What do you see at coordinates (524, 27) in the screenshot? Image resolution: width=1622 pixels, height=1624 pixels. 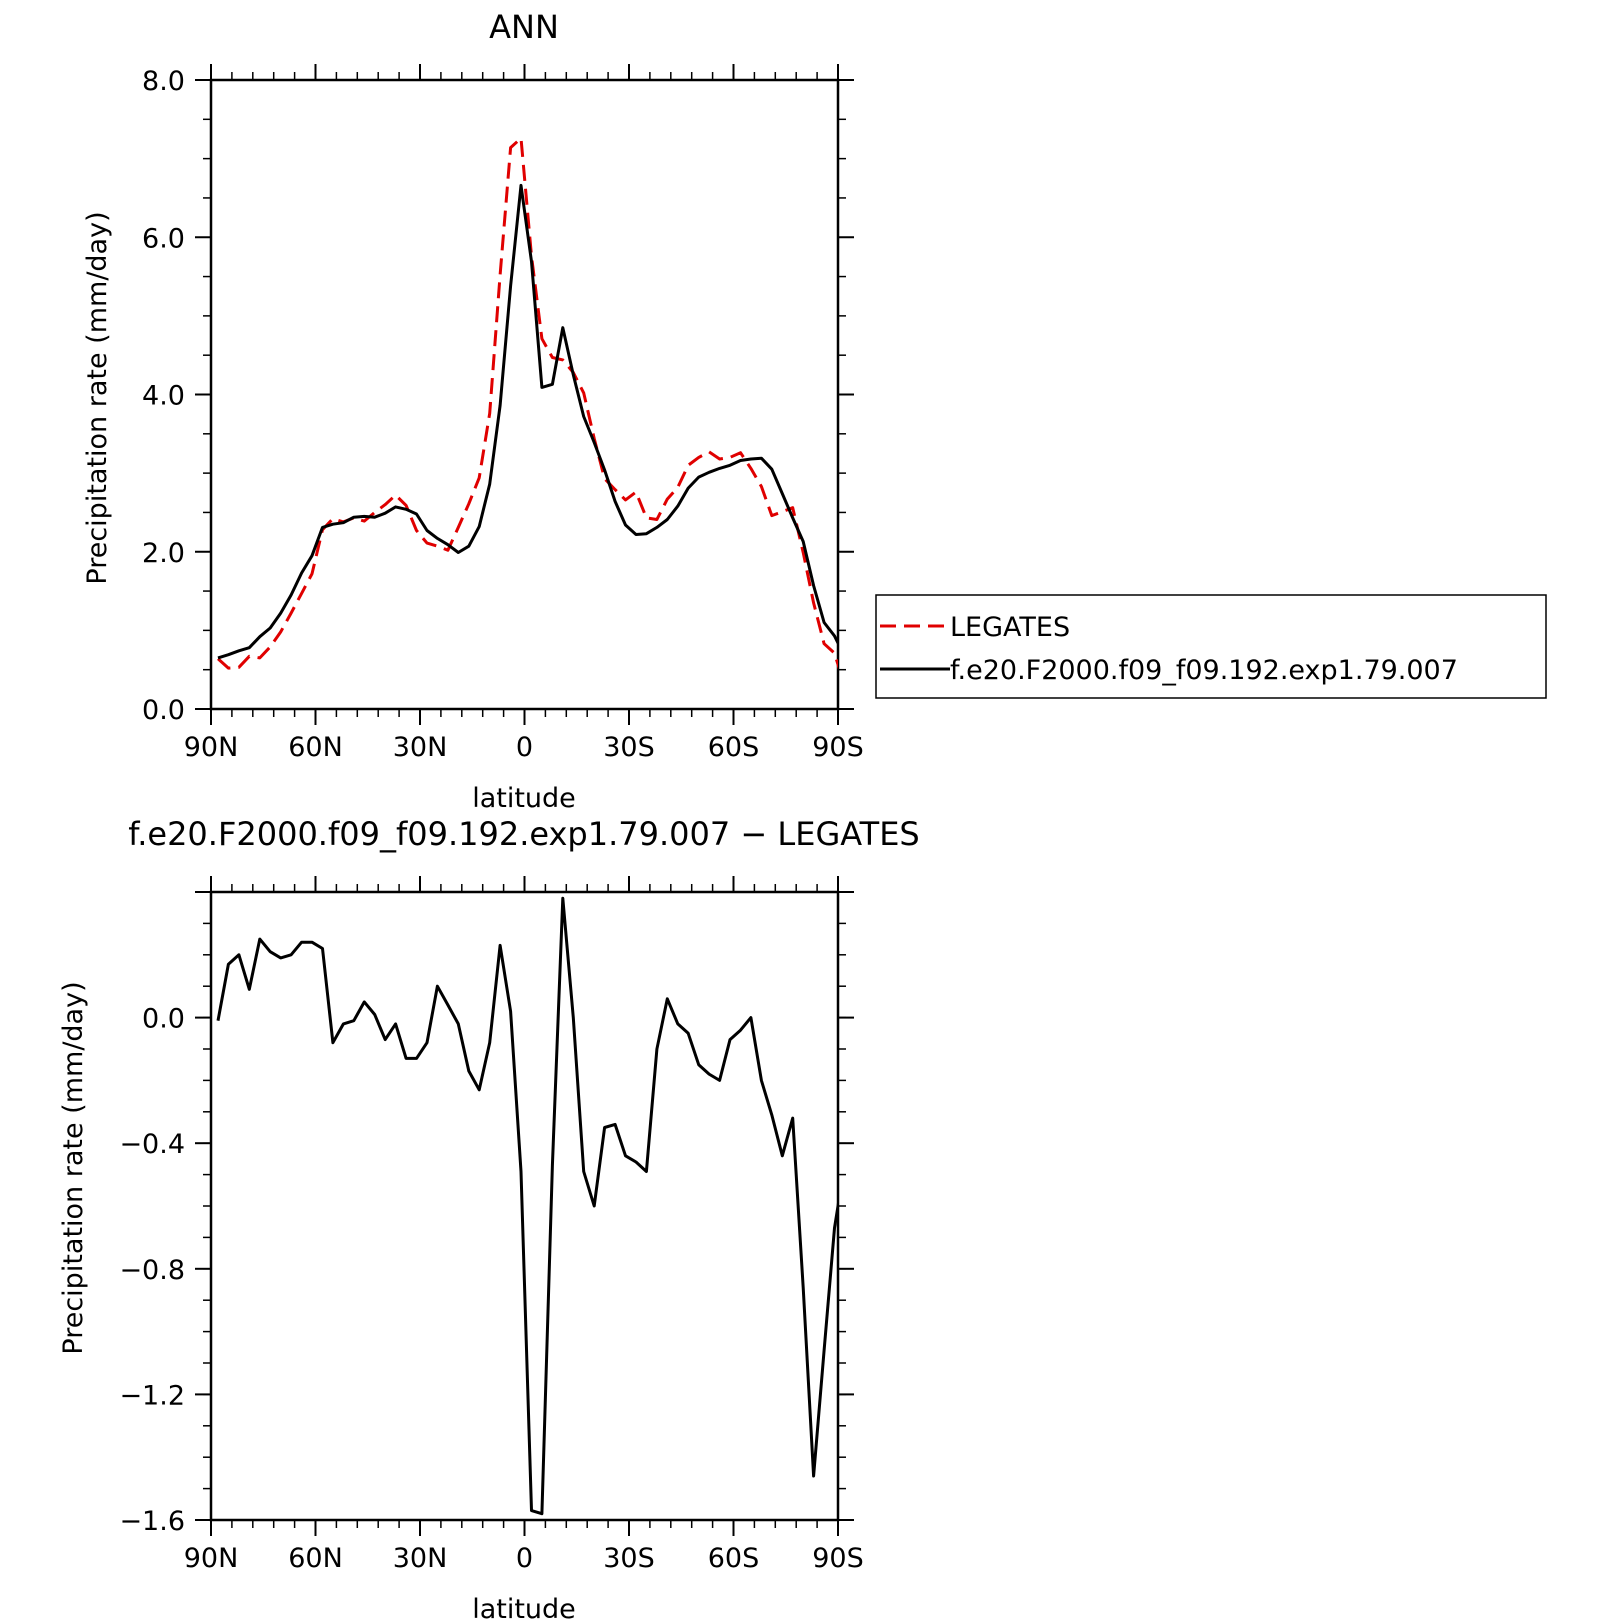 I see `top-chart-title: ANN` at bounding box center [524, 27].